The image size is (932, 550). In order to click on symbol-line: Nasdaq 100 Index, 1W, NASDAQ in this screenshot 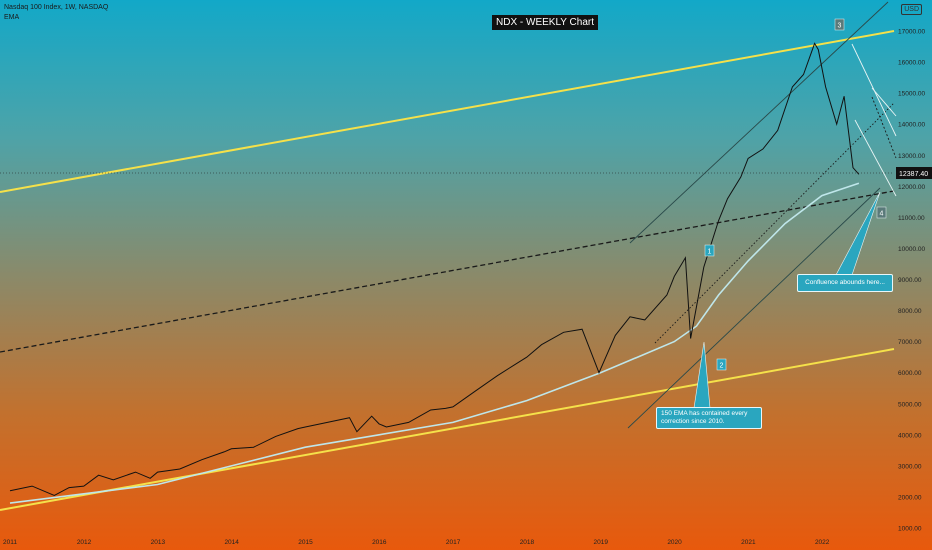, I will do `click(56, 7)`.